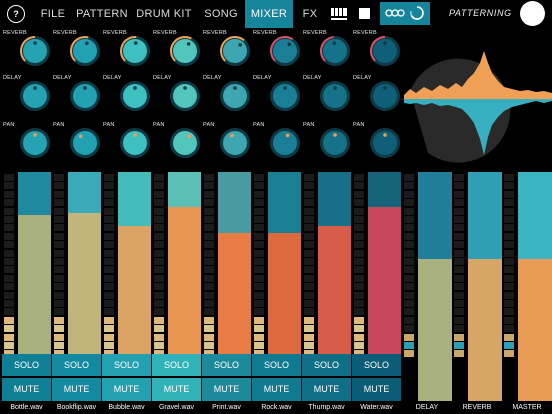  What do you see at coordinates (269, 14) in the screenshot?
I see `nav-mixer: MIXER` at bounding box center [269, 14].